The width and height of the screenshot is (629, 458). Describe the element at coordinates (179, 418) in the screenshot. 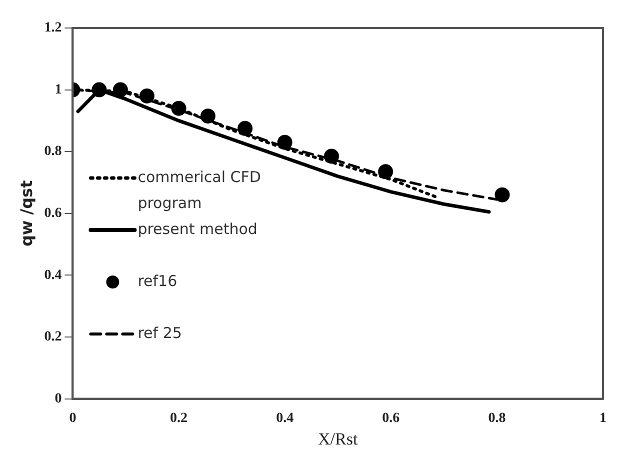

I see `x-tick-label: 0.2` at that location.